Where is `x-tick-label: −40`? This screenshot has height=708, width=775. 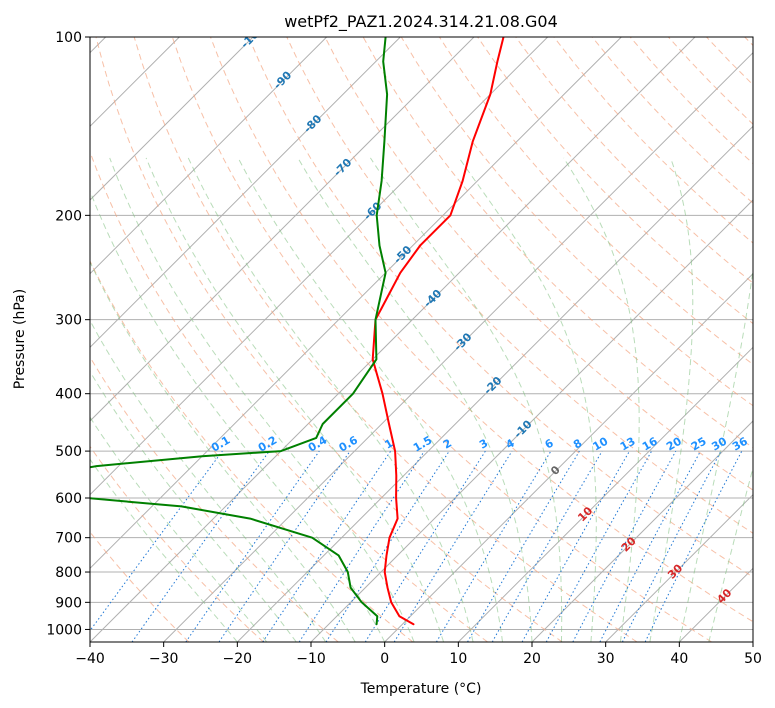
x-tick-label: −40 is located at coordinates (90, 659).